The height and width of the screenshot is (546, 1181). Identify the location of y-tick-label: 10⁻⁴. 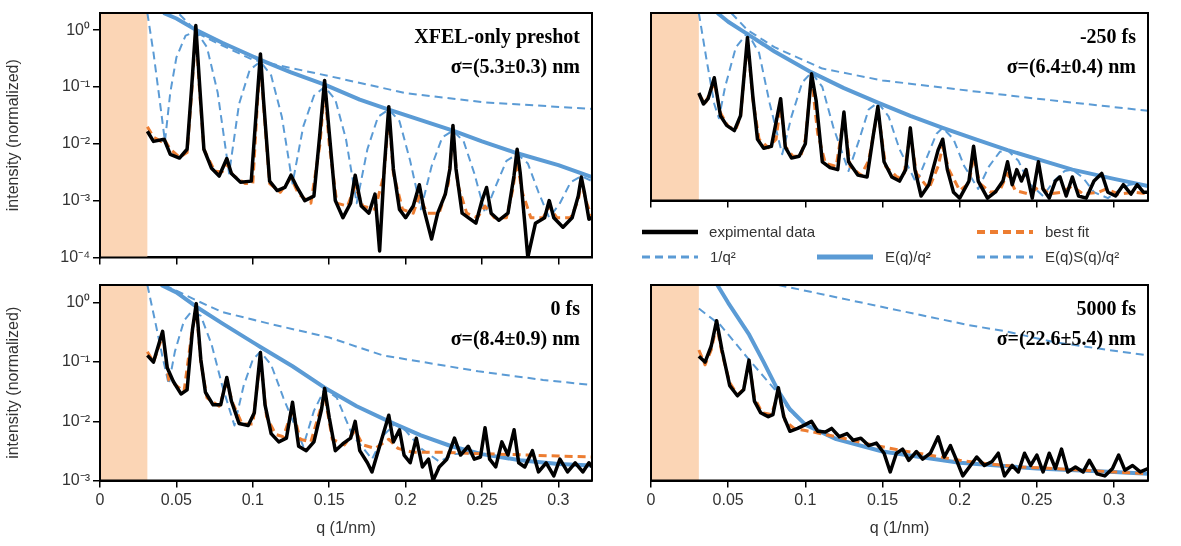
(75, 256).